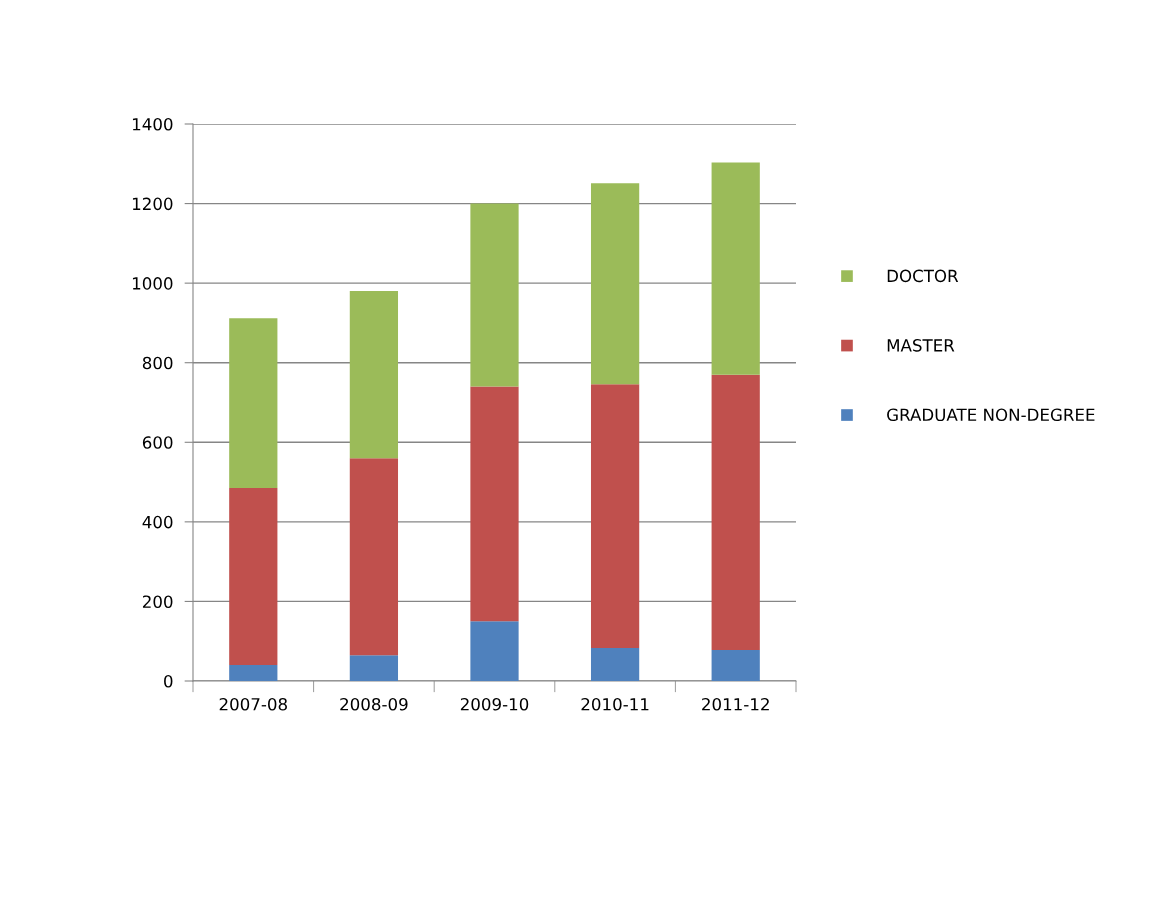  Describe the element at coordinates (735, 704) in the screenshot. I see `x-tick-label: 2011-12` at that location.